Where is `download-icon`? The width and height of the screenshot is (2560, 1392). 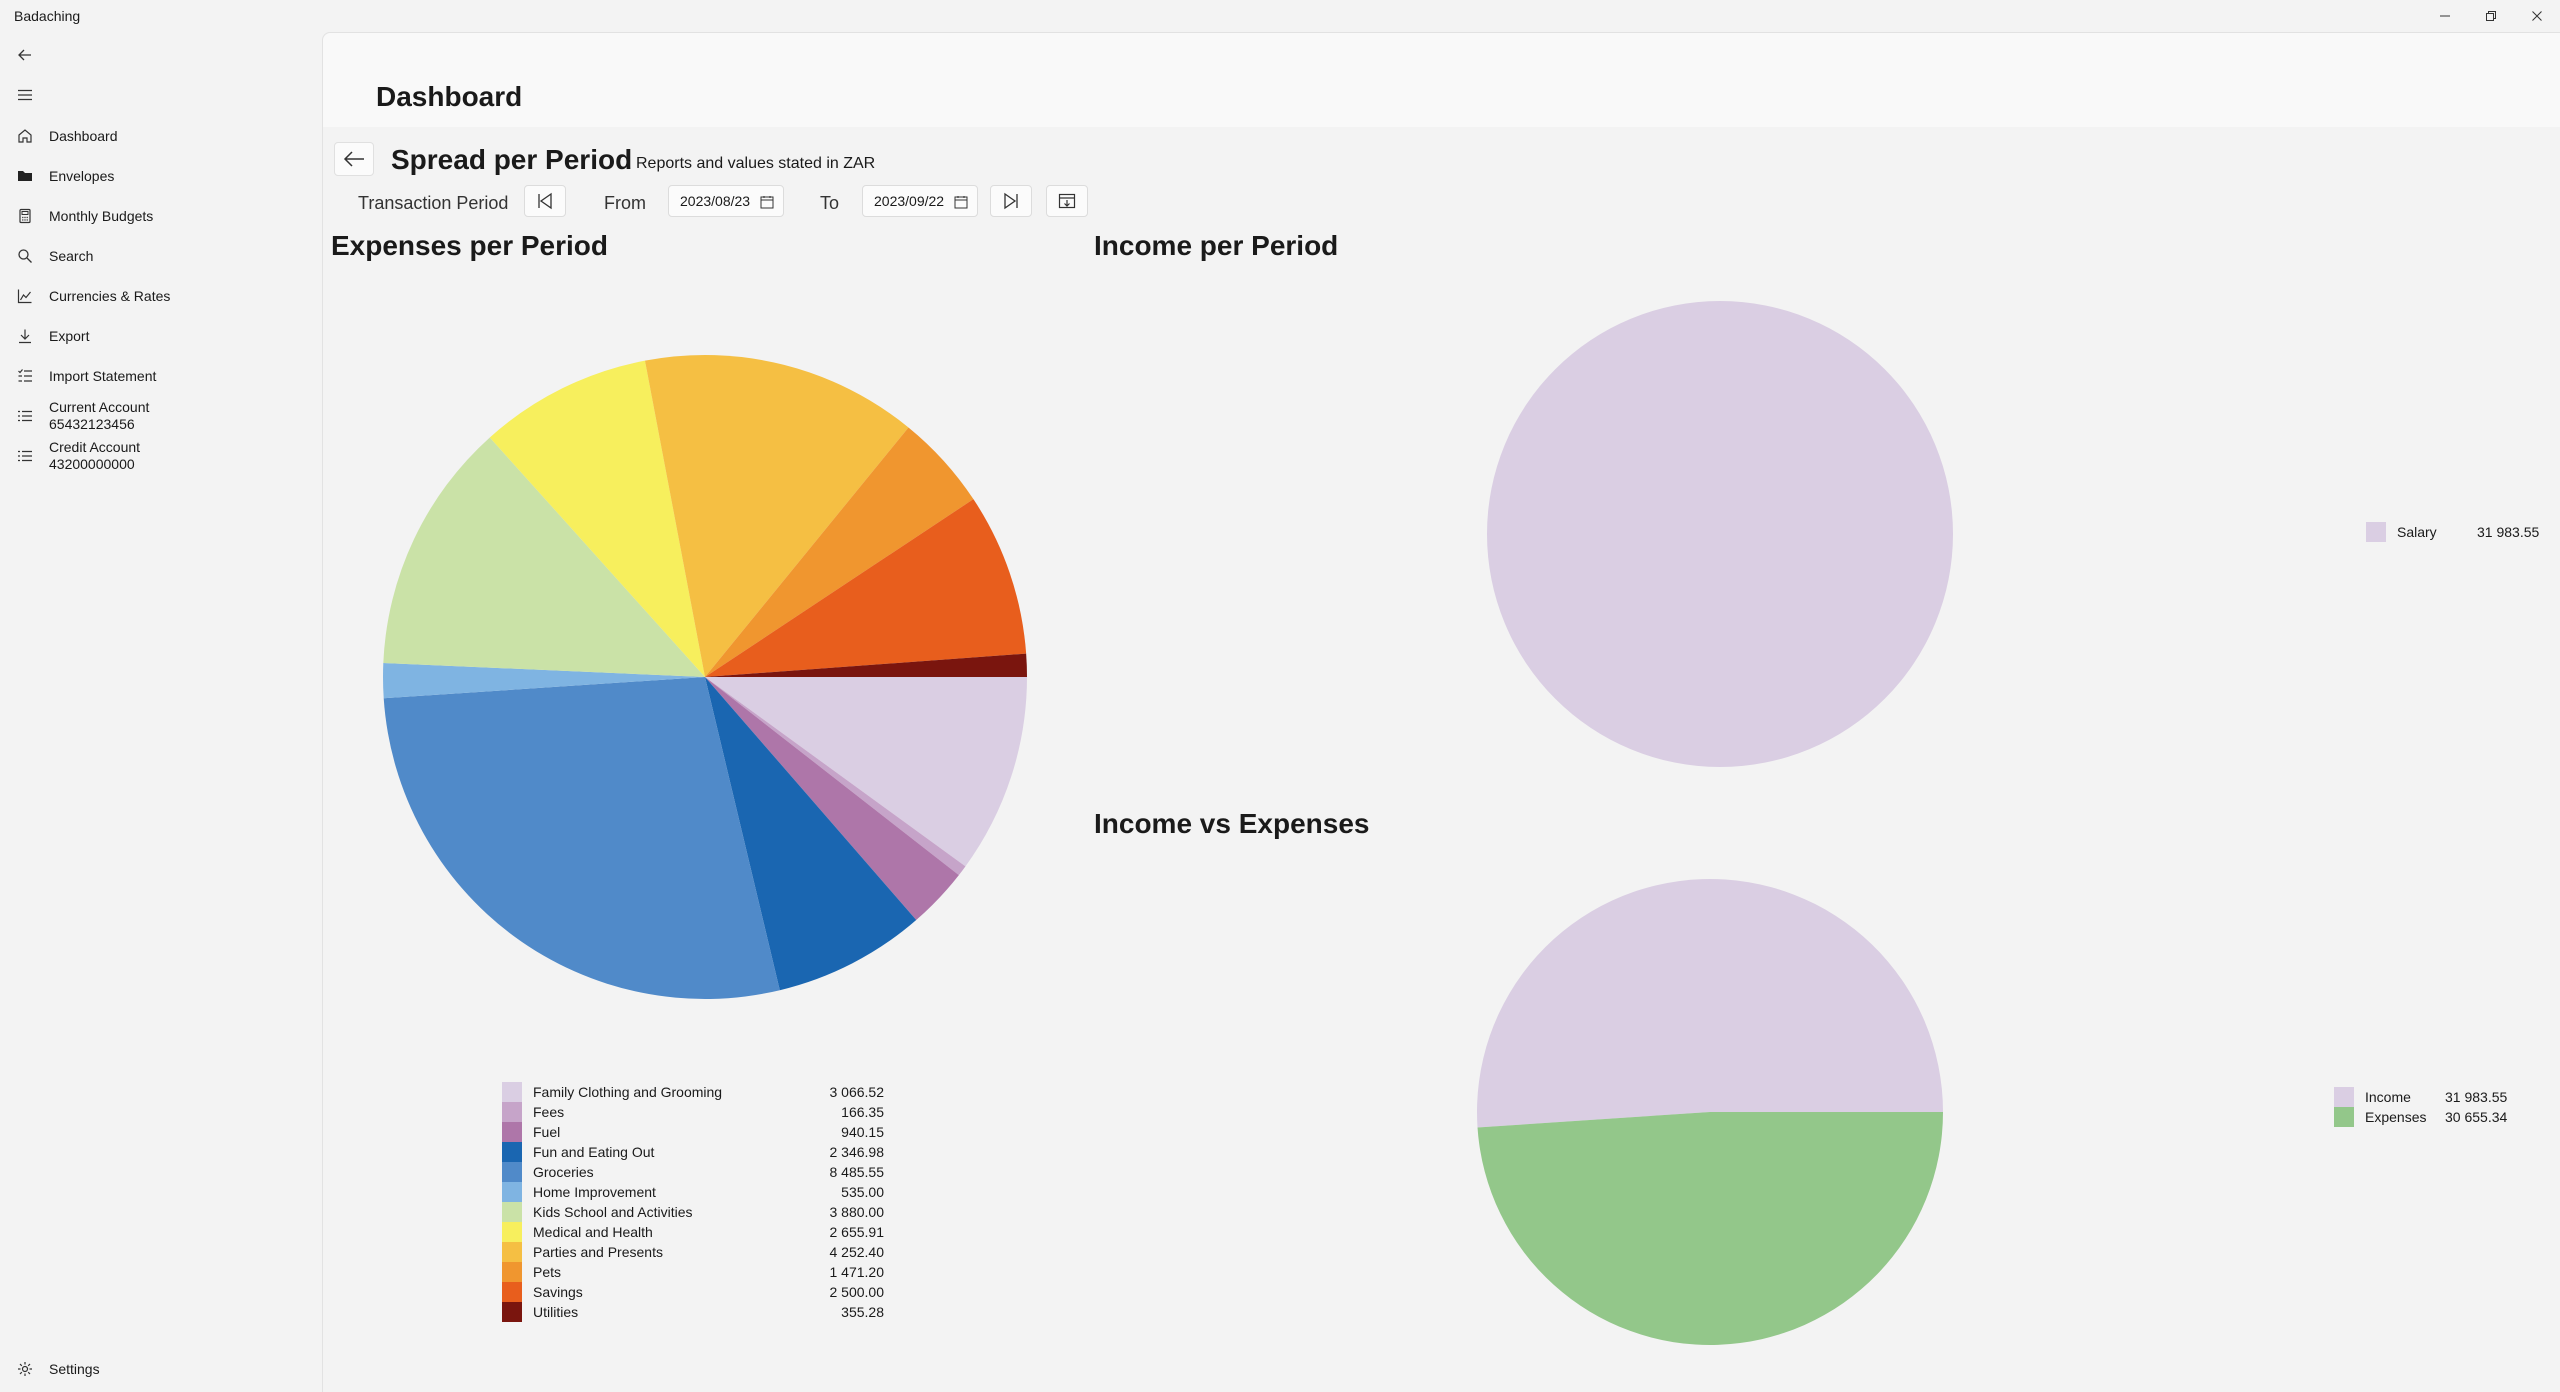
download-icon is located at coordinates (25, 336).